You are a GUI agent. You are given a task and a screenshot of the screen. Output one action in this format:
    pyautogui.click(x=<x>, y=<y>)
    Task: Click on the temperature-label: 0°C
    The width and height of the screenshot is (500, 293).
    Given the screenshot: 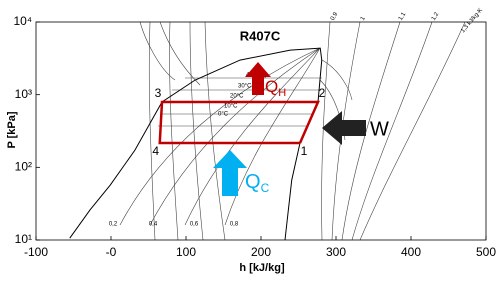 What is the action you would take?
    pyautogui.click(x=223, y=115)
    